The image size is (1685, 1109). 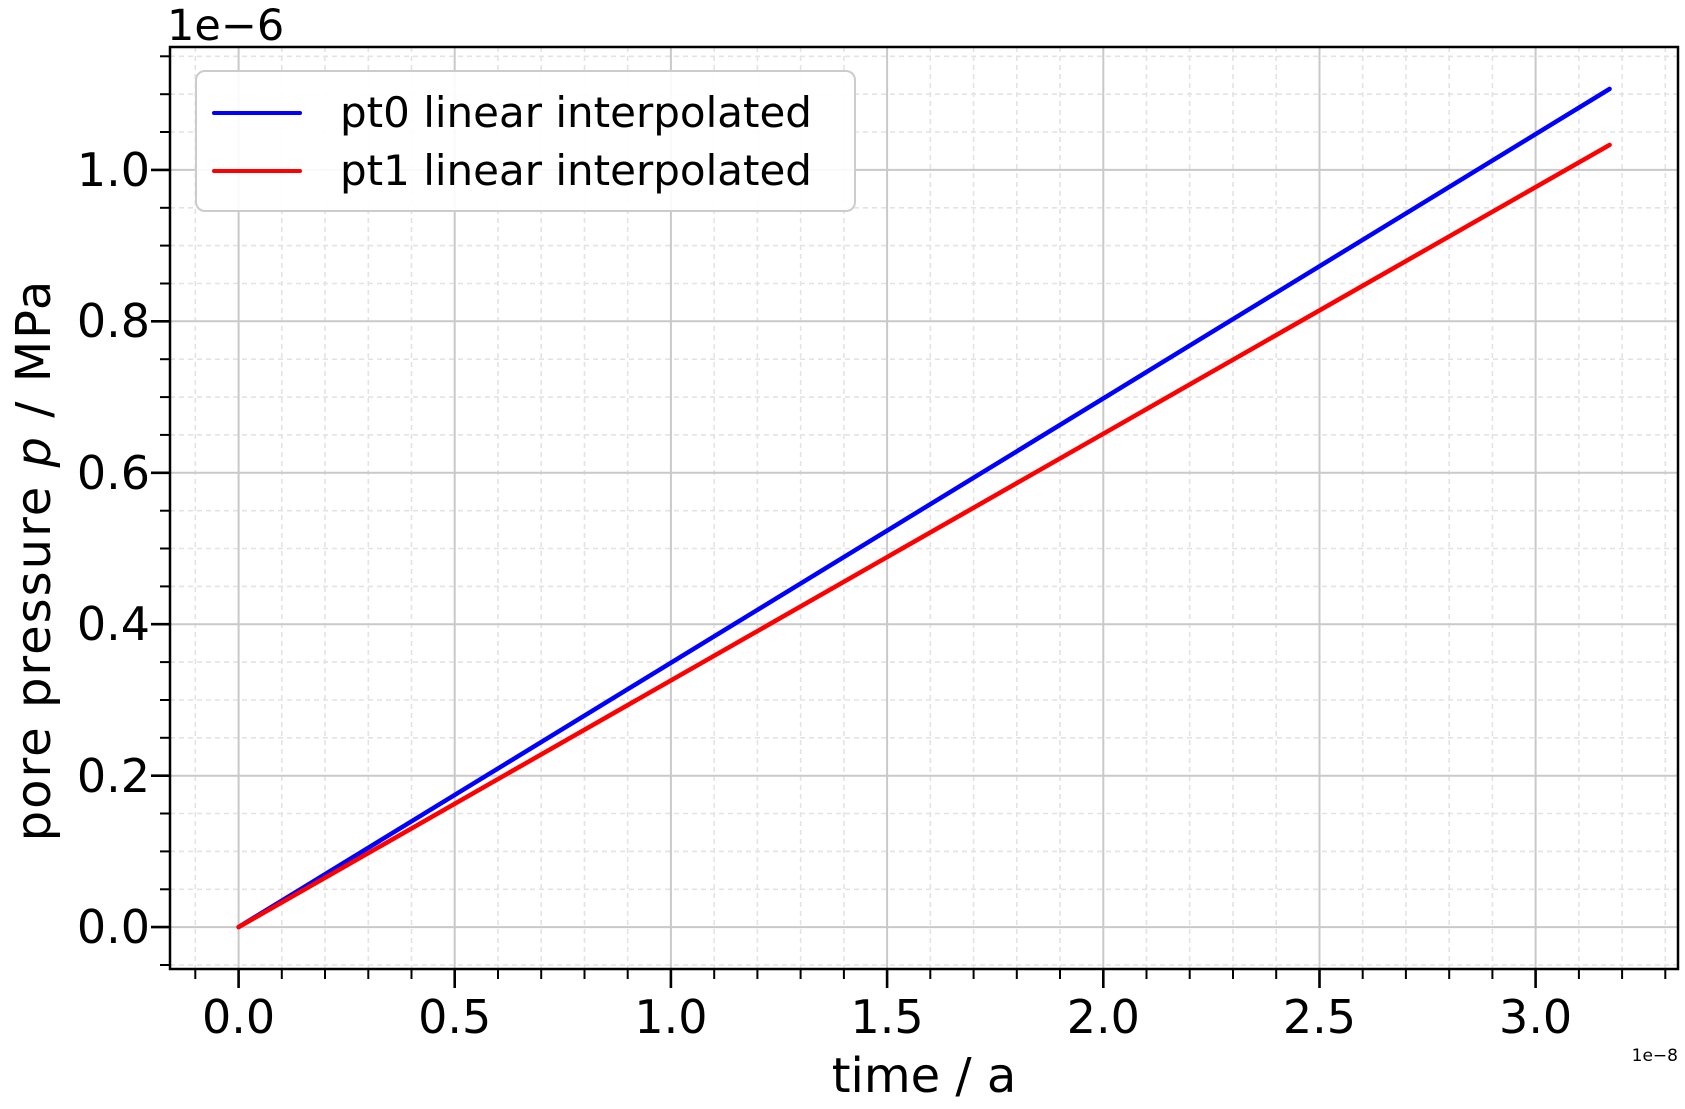 What do you see at coordinates (113, 321) in the screenshot?
I see `y-tick-label: 0.8` at bounding box center [113, 321].